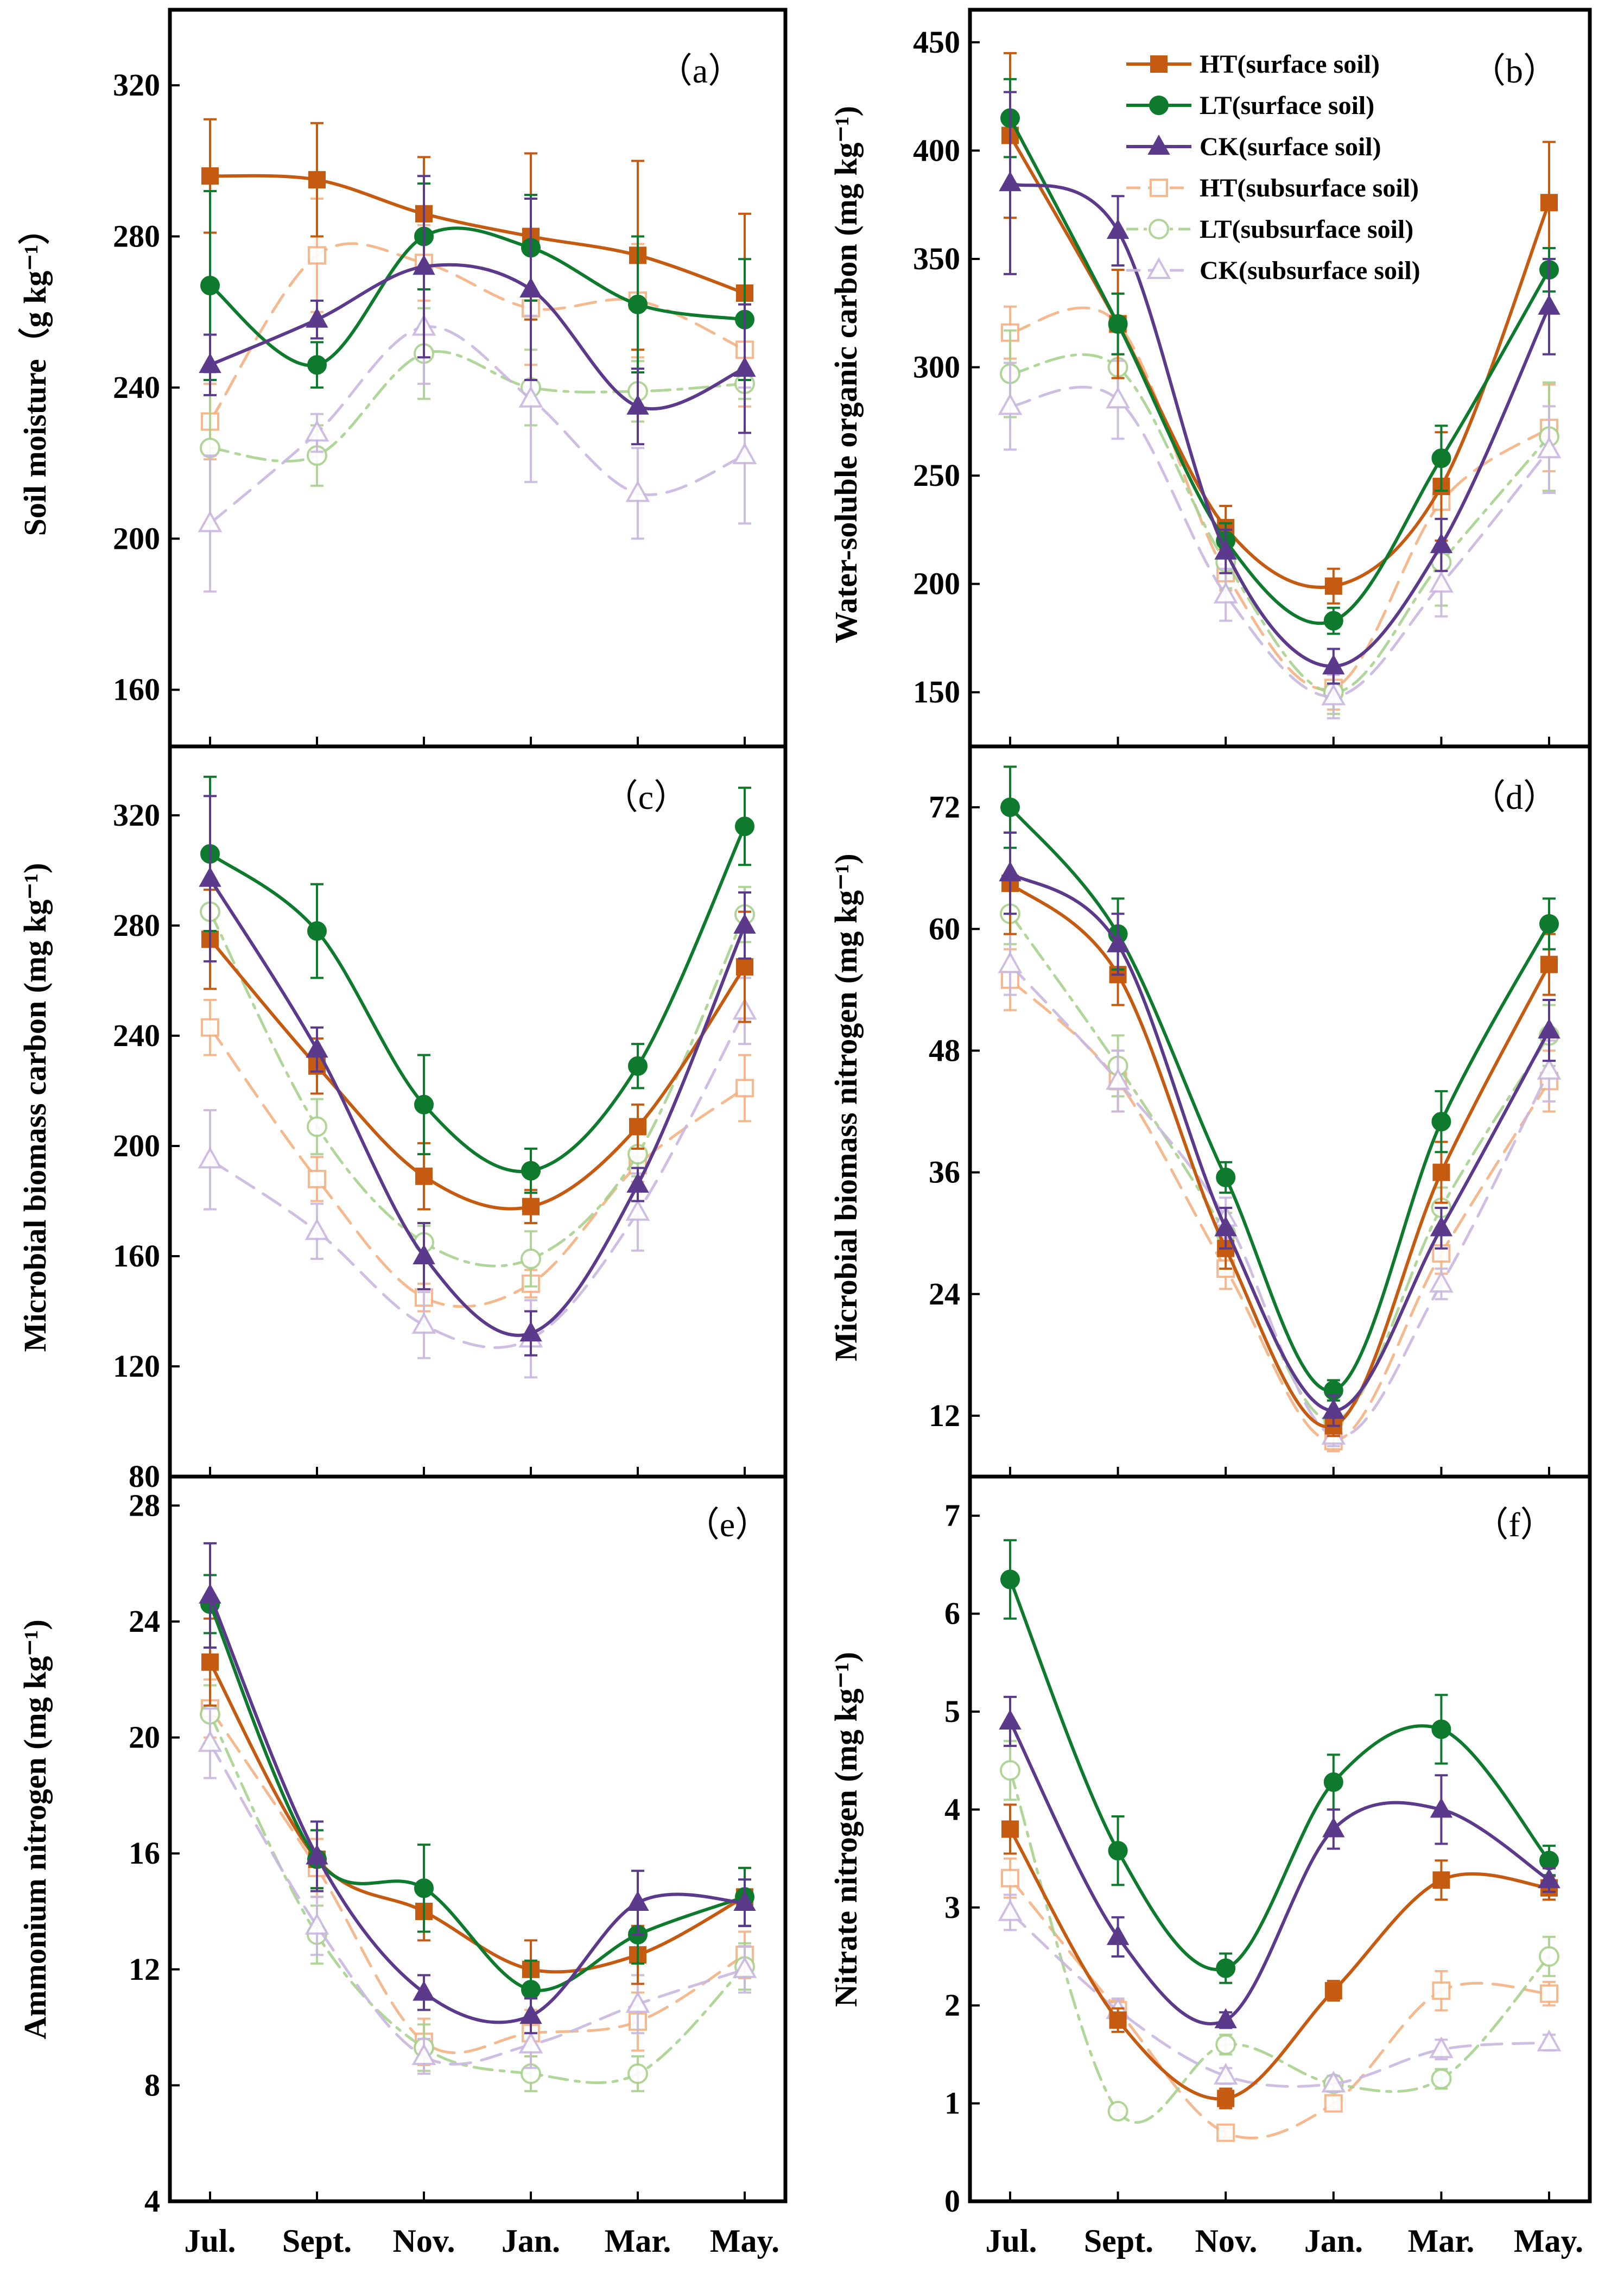 This screenshot has height=2280, width=1624. What do you see at coordinates (952, 1907) in the screenshot?
I see `y-tick-label: 3` at bounding box center [952, 1907].